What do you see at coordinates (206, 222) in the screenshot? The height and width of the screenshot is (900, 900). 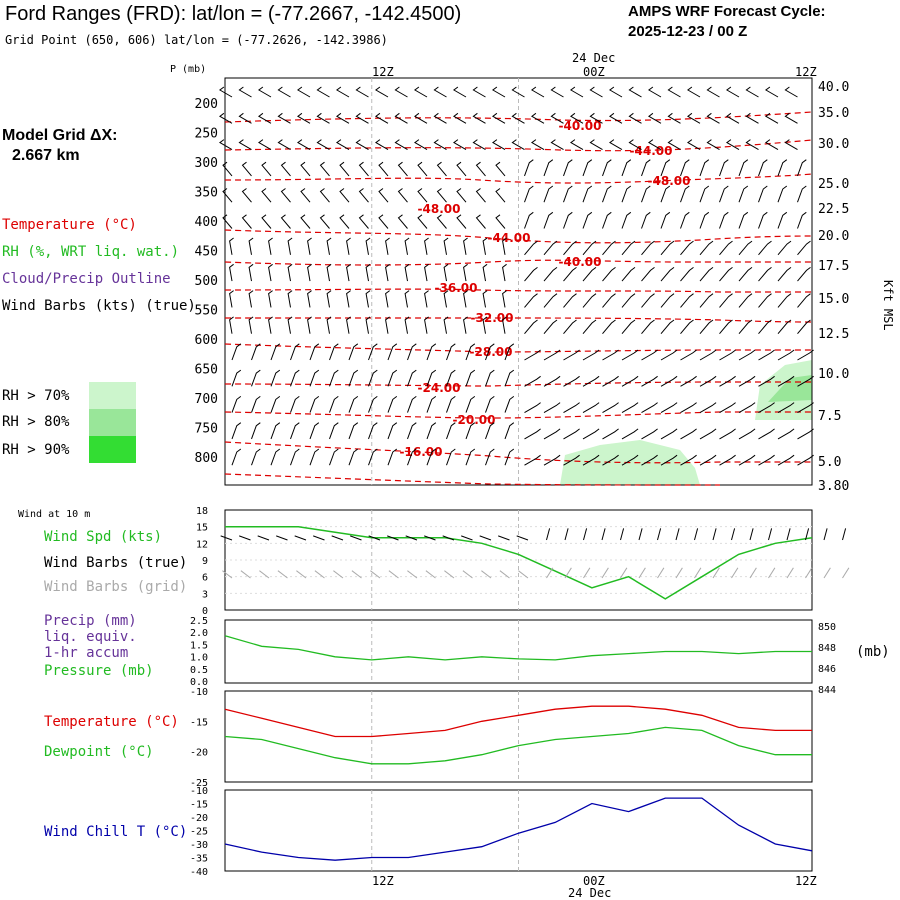 I see `pressure-tick-label: 400` at bounding box center [206, 222].